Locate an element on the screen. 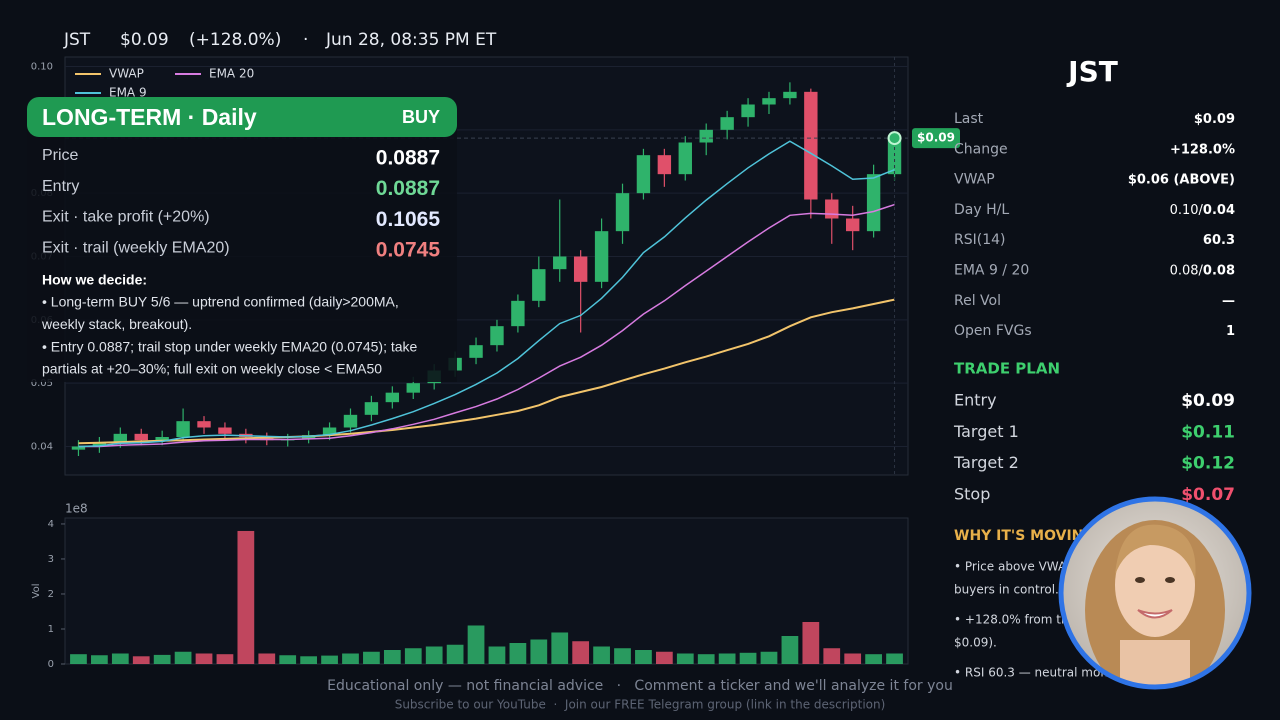  y-tick-label: 0.05 is located at coordinates (42, 383).